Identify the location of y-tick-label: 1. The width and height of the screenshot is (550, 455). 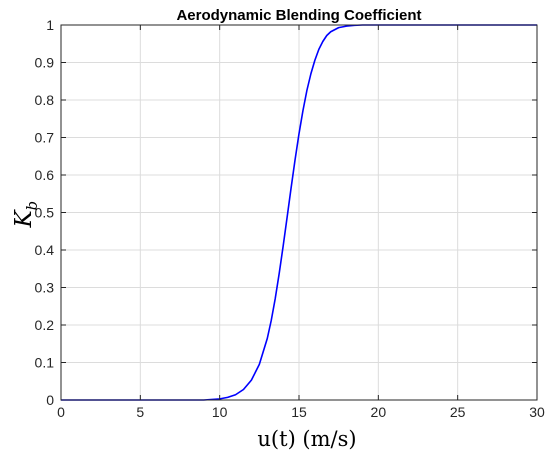
(50, 25).